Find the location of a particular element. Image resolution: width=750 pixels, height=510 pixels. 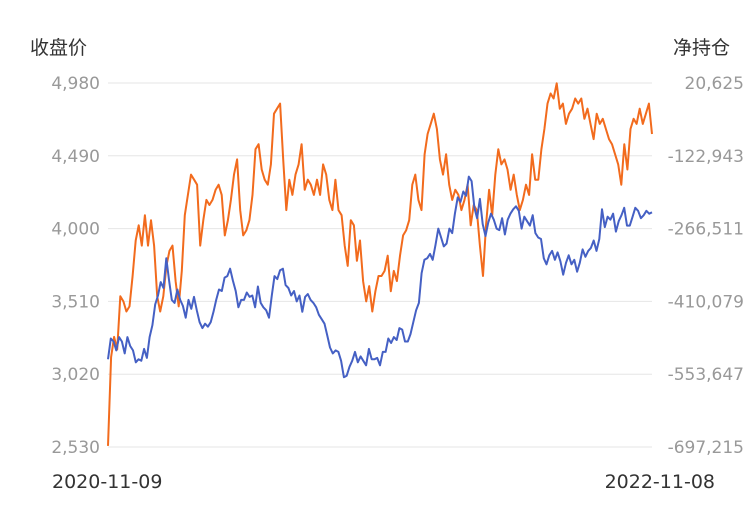

left-tick-label: 3,510 is located at coordinates (75, 302).